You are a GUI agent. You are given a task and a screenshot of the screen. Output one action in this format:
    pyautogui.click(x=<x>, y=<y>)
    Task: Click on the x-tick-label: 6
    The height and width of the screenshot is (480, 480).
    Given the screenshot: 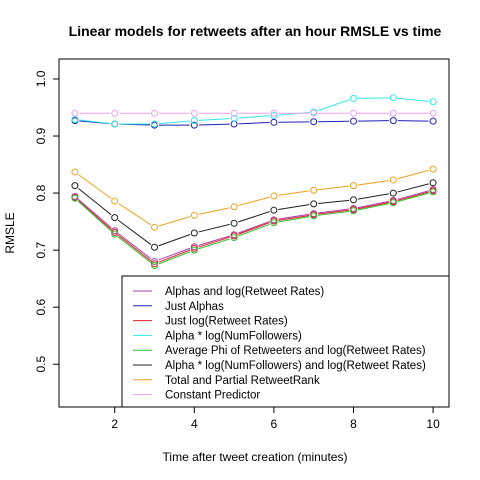 What is the action you would take?
    pyautogui.click(x=274, y=424)
    